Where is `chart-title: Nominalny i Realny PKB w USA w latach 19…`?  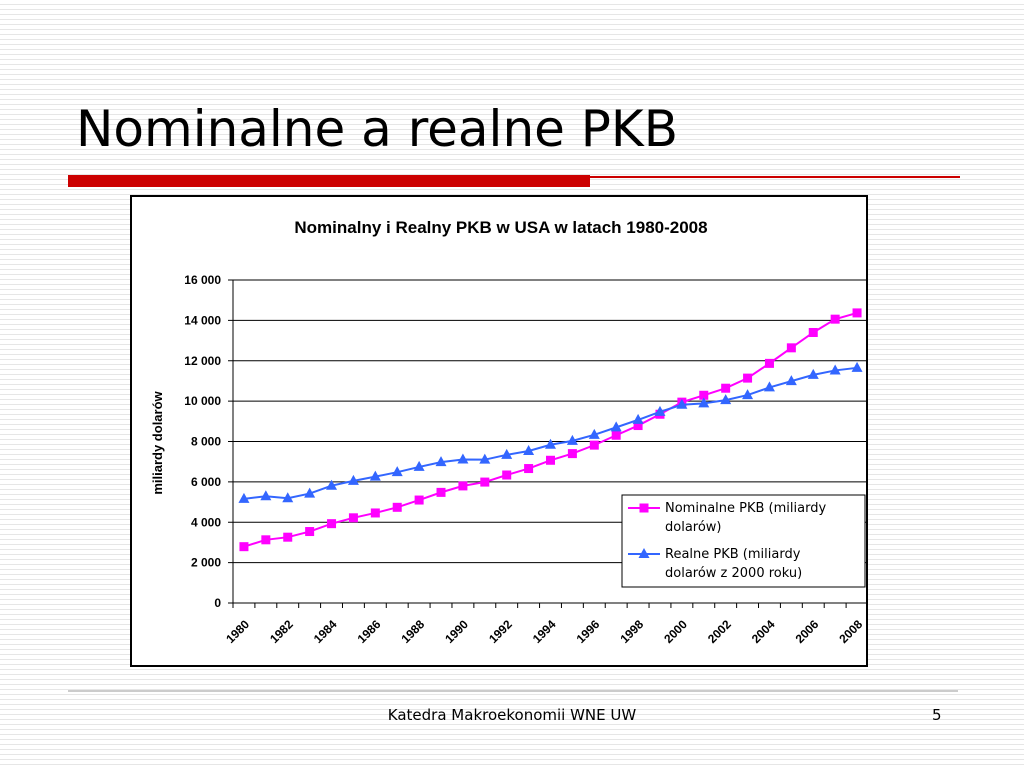 chart-title: Nominalny i Realny PKB w USA w latach 19… is located at coordinates (500, 227).